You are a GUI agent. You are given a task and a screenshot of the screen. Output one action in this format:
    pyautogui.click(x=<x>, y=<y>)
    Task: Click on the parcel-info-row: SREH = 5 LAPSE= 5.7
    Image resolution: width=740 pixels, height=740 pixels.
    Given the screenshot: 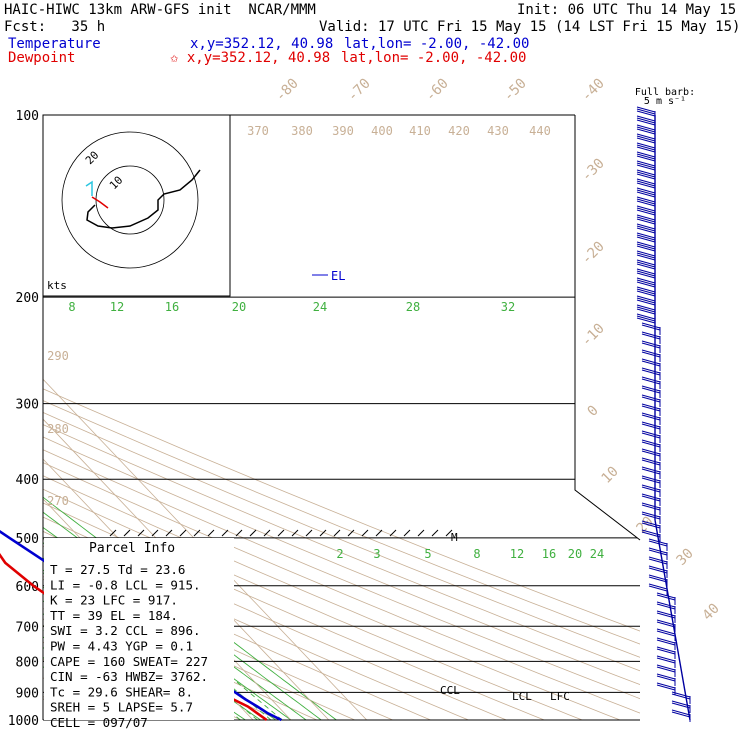 What is the action you would take?
    pyautogui.click(x=121, y=707)
    